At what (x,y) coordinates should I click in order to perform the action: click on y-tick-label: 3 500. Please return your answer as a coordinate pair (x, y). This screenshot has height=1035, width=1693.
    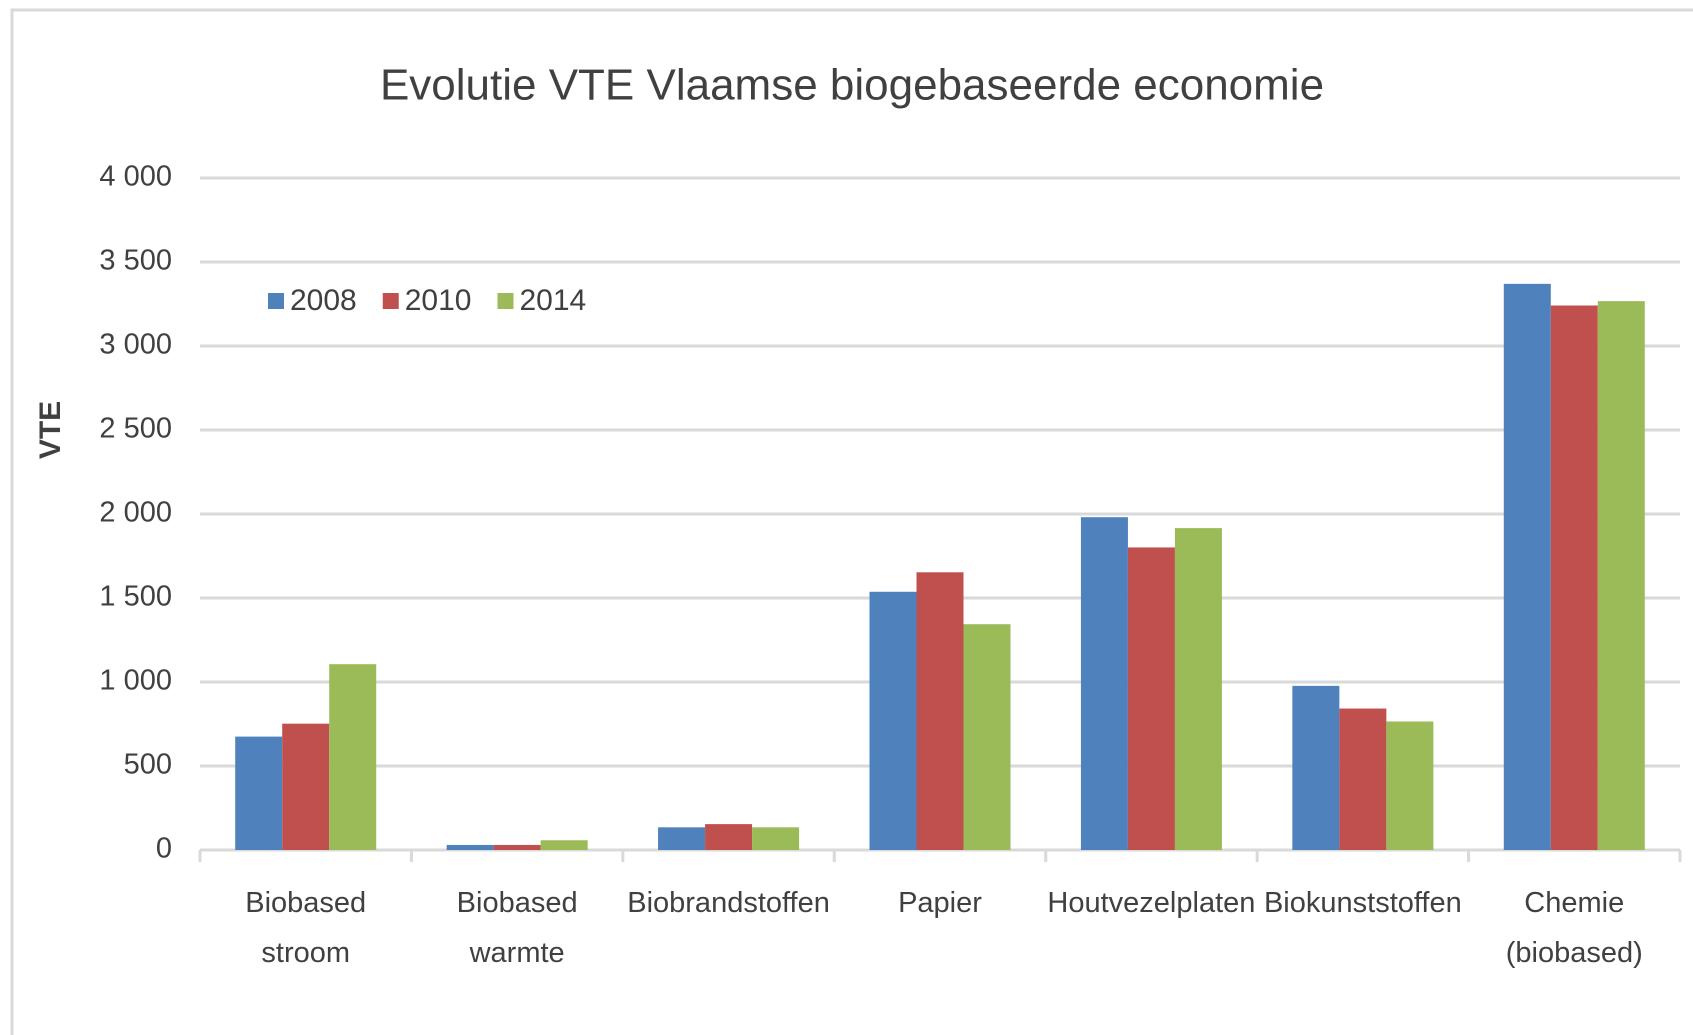
    Looking at the image, I should click on (135, 261).